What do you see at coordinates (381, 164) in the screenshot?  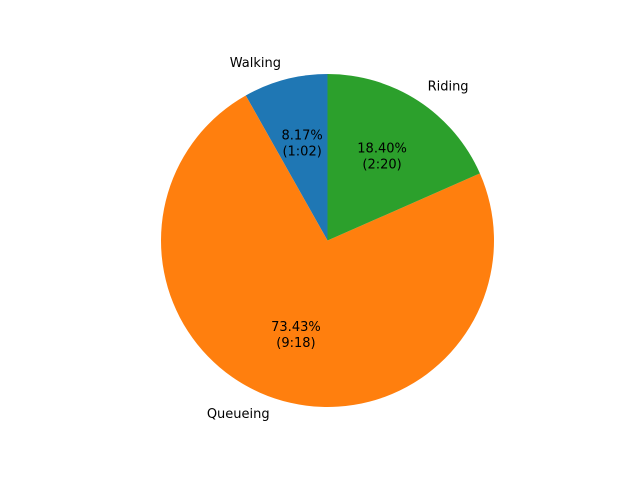 I see `slice-time-riding: (2:20)` at bounding box center [381, 164].